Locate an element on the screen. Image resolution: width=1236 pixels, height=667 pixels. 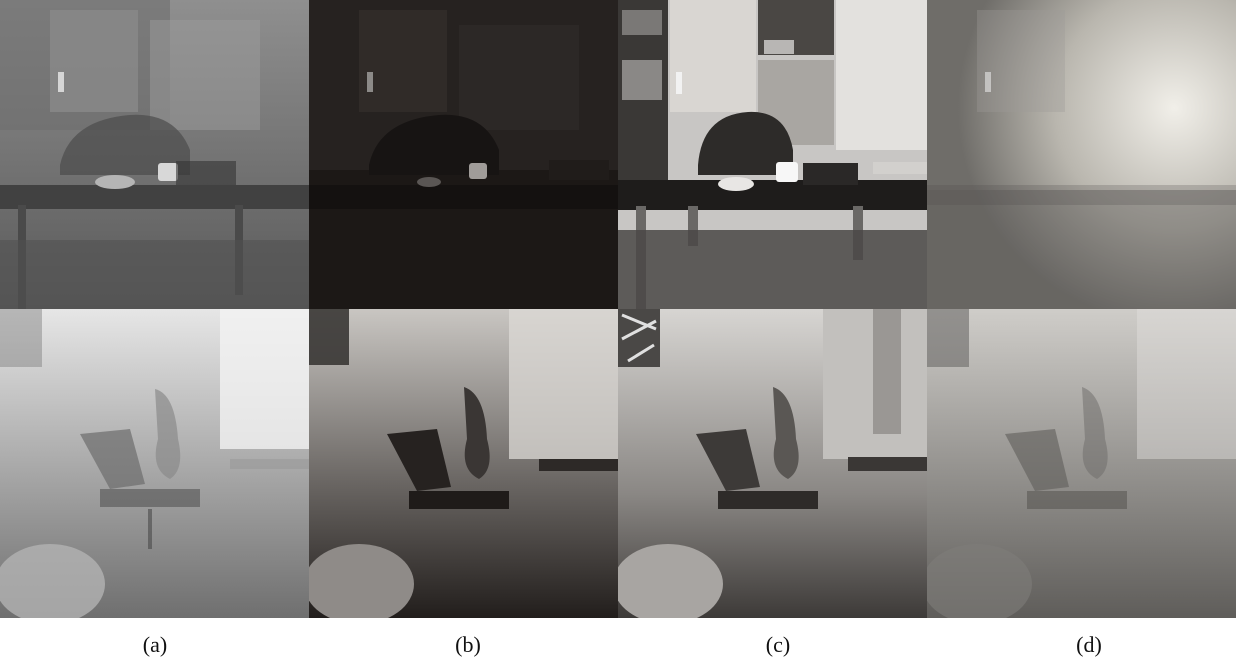
bedroom-panel-c is located at coordinates (772, 463).